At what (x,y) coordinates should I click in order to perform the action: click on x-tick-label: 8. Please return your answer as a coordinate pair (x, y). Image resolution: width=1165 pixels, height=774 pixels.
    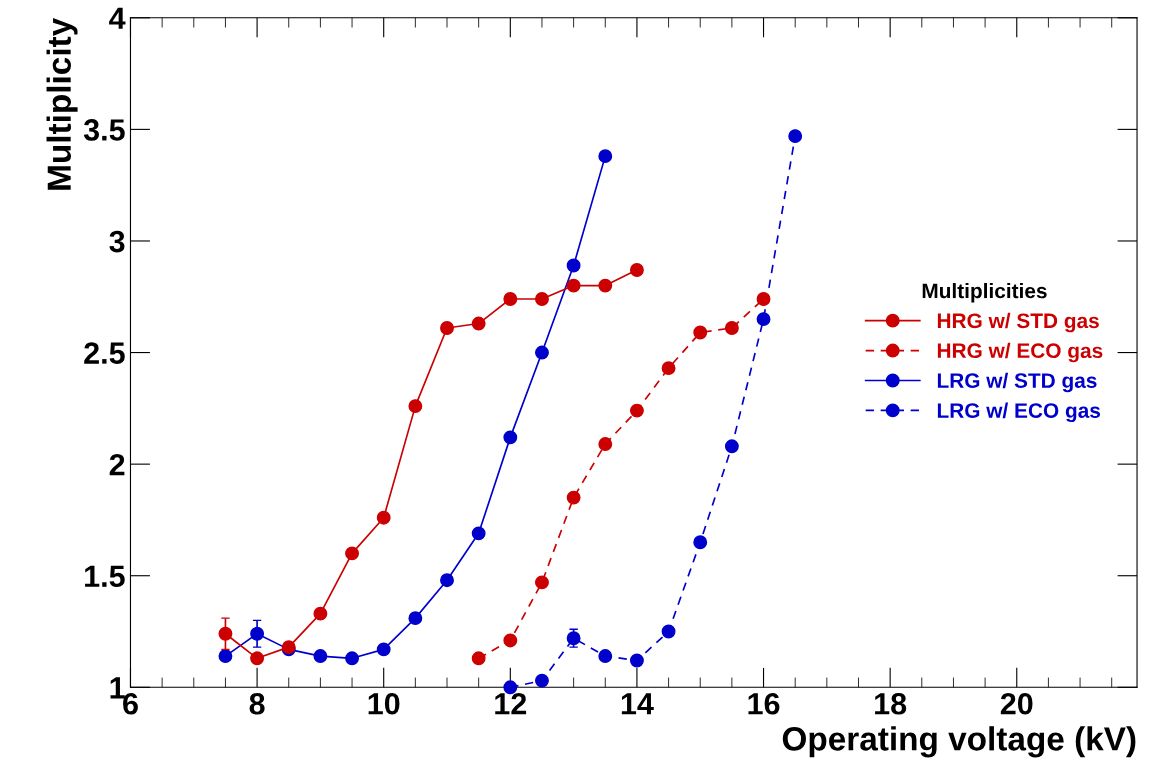
    Looking at the image, I should click on (257, 703).